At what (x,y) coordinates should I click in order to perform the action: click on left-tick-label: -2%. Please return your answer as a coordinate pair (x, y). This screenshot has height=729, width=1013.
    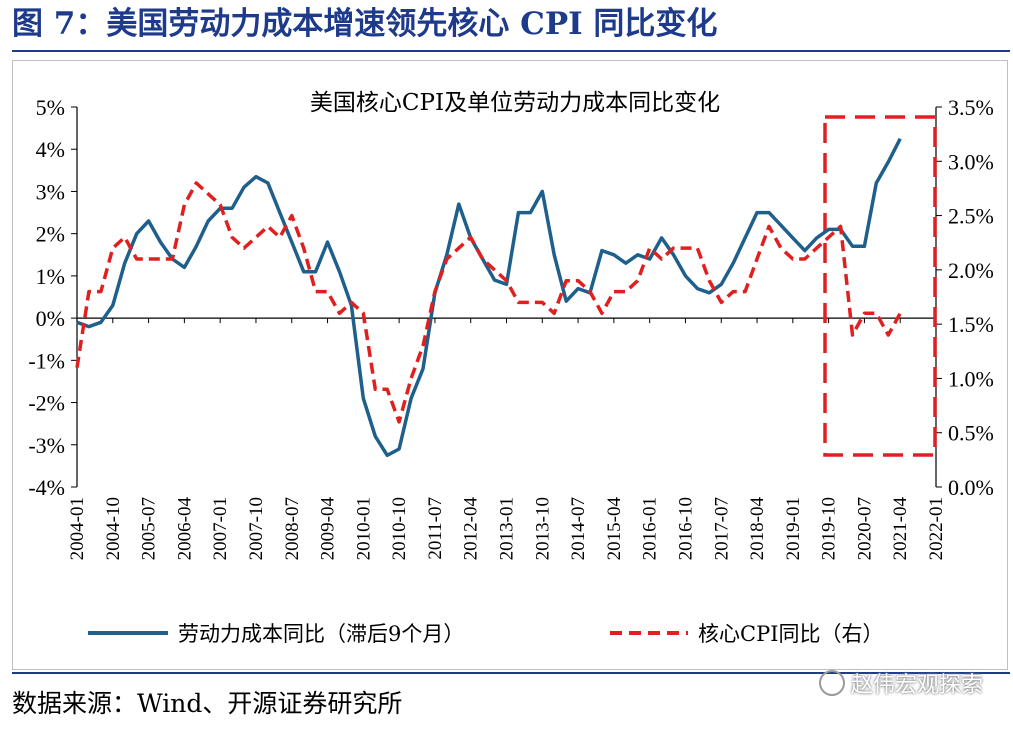
    Looking at the image, I should click on (46, 403).